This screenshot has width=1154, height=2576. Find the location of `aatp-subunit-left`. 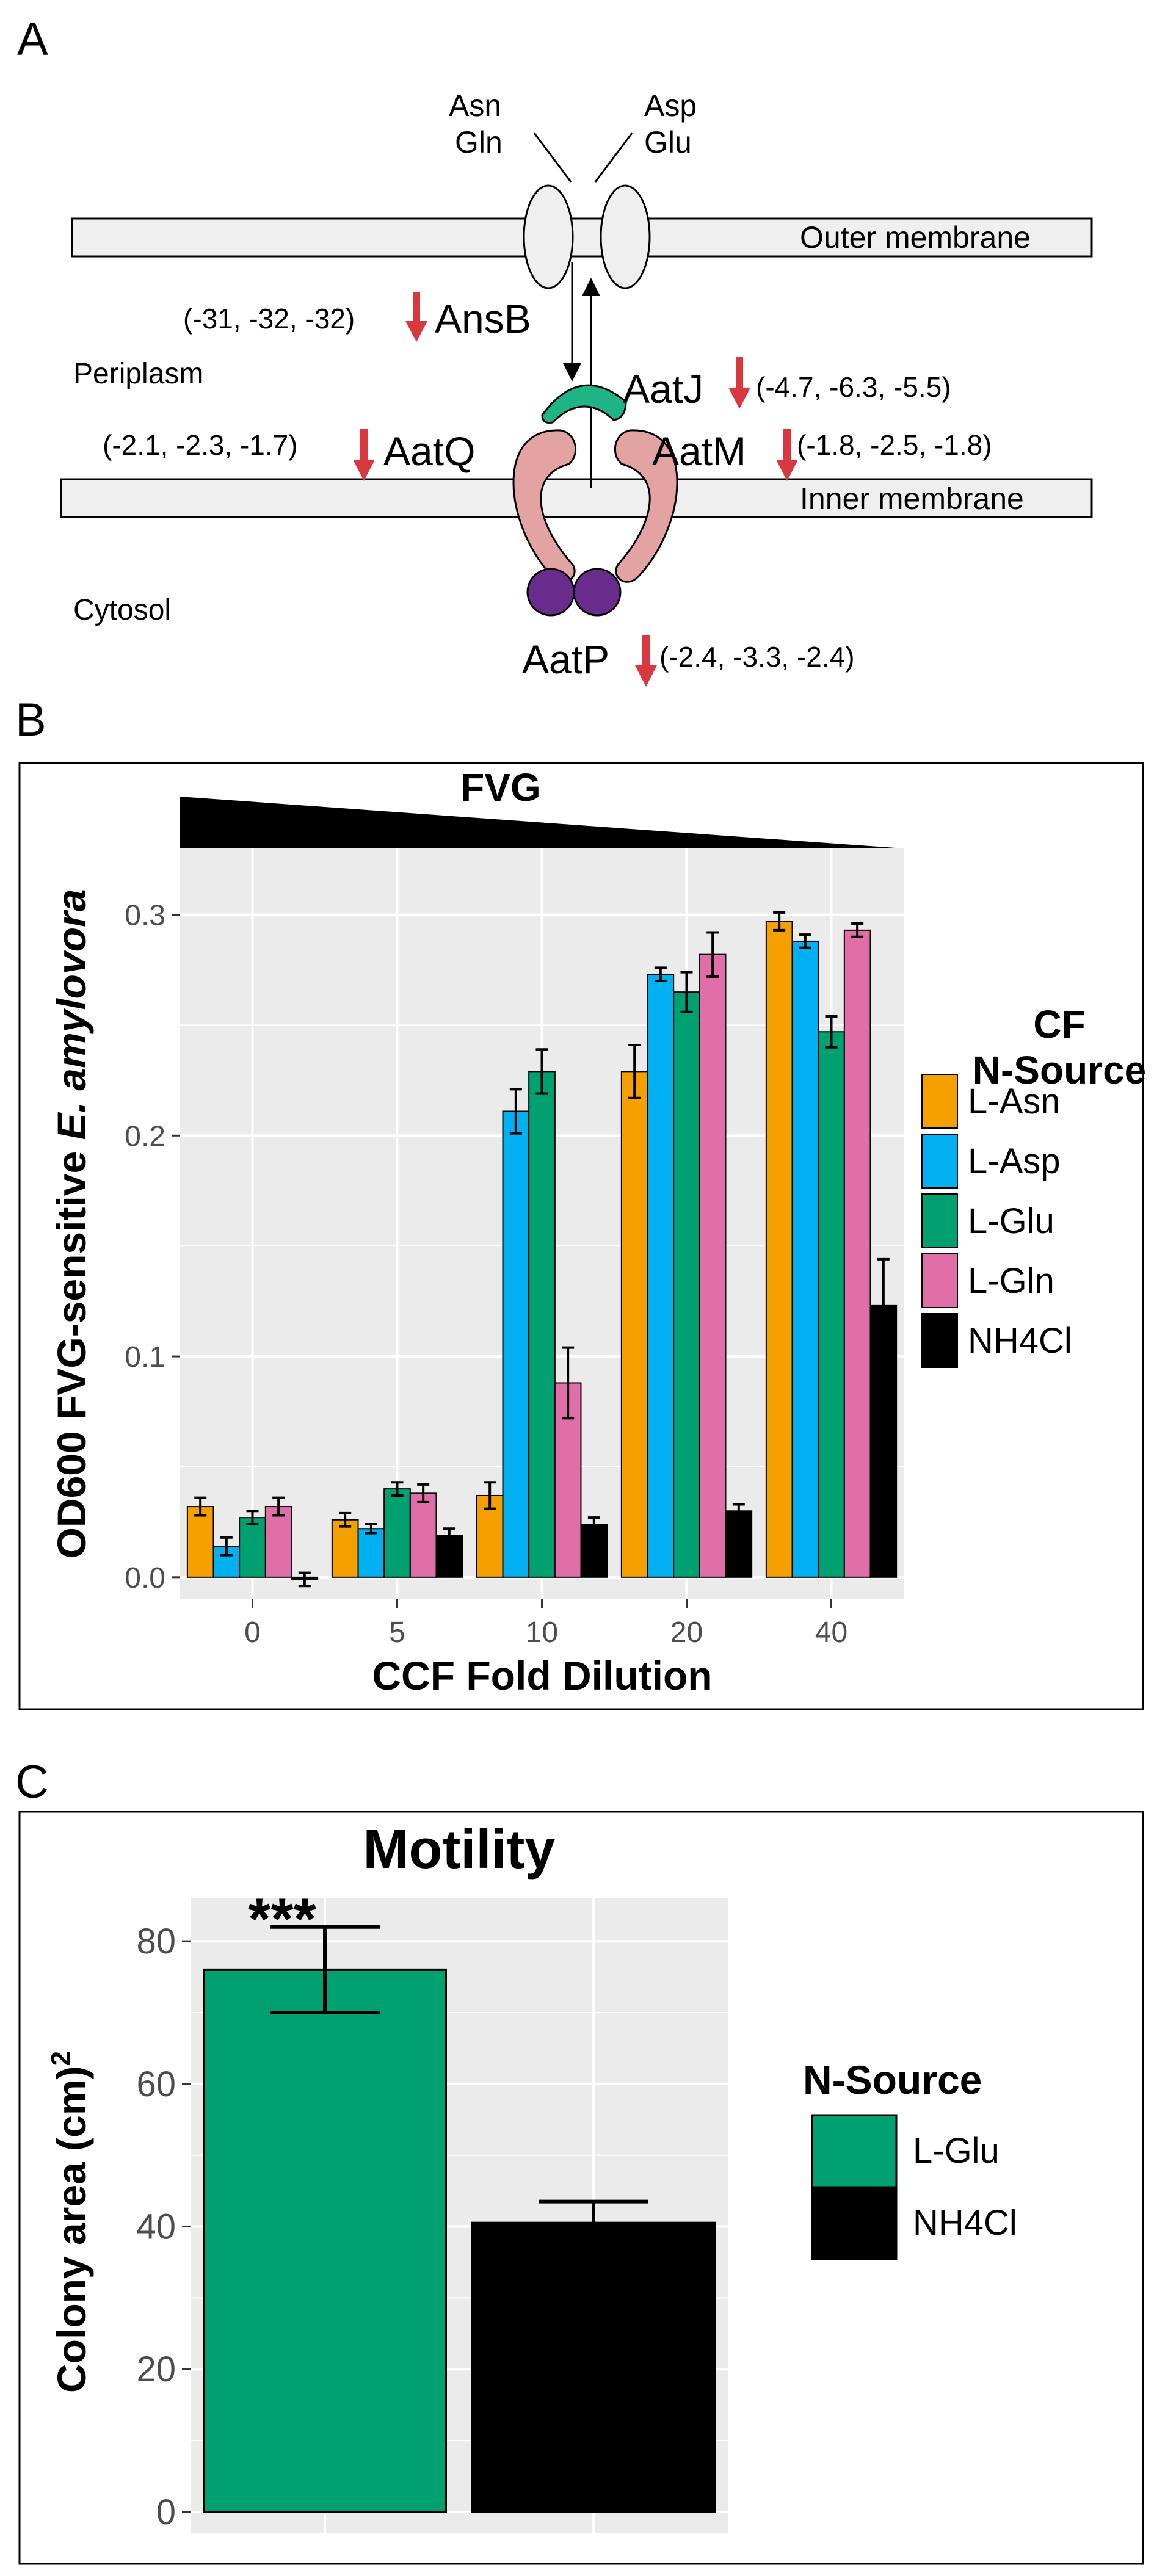

aatp-subunit-left is located at coordinates (550, 592).